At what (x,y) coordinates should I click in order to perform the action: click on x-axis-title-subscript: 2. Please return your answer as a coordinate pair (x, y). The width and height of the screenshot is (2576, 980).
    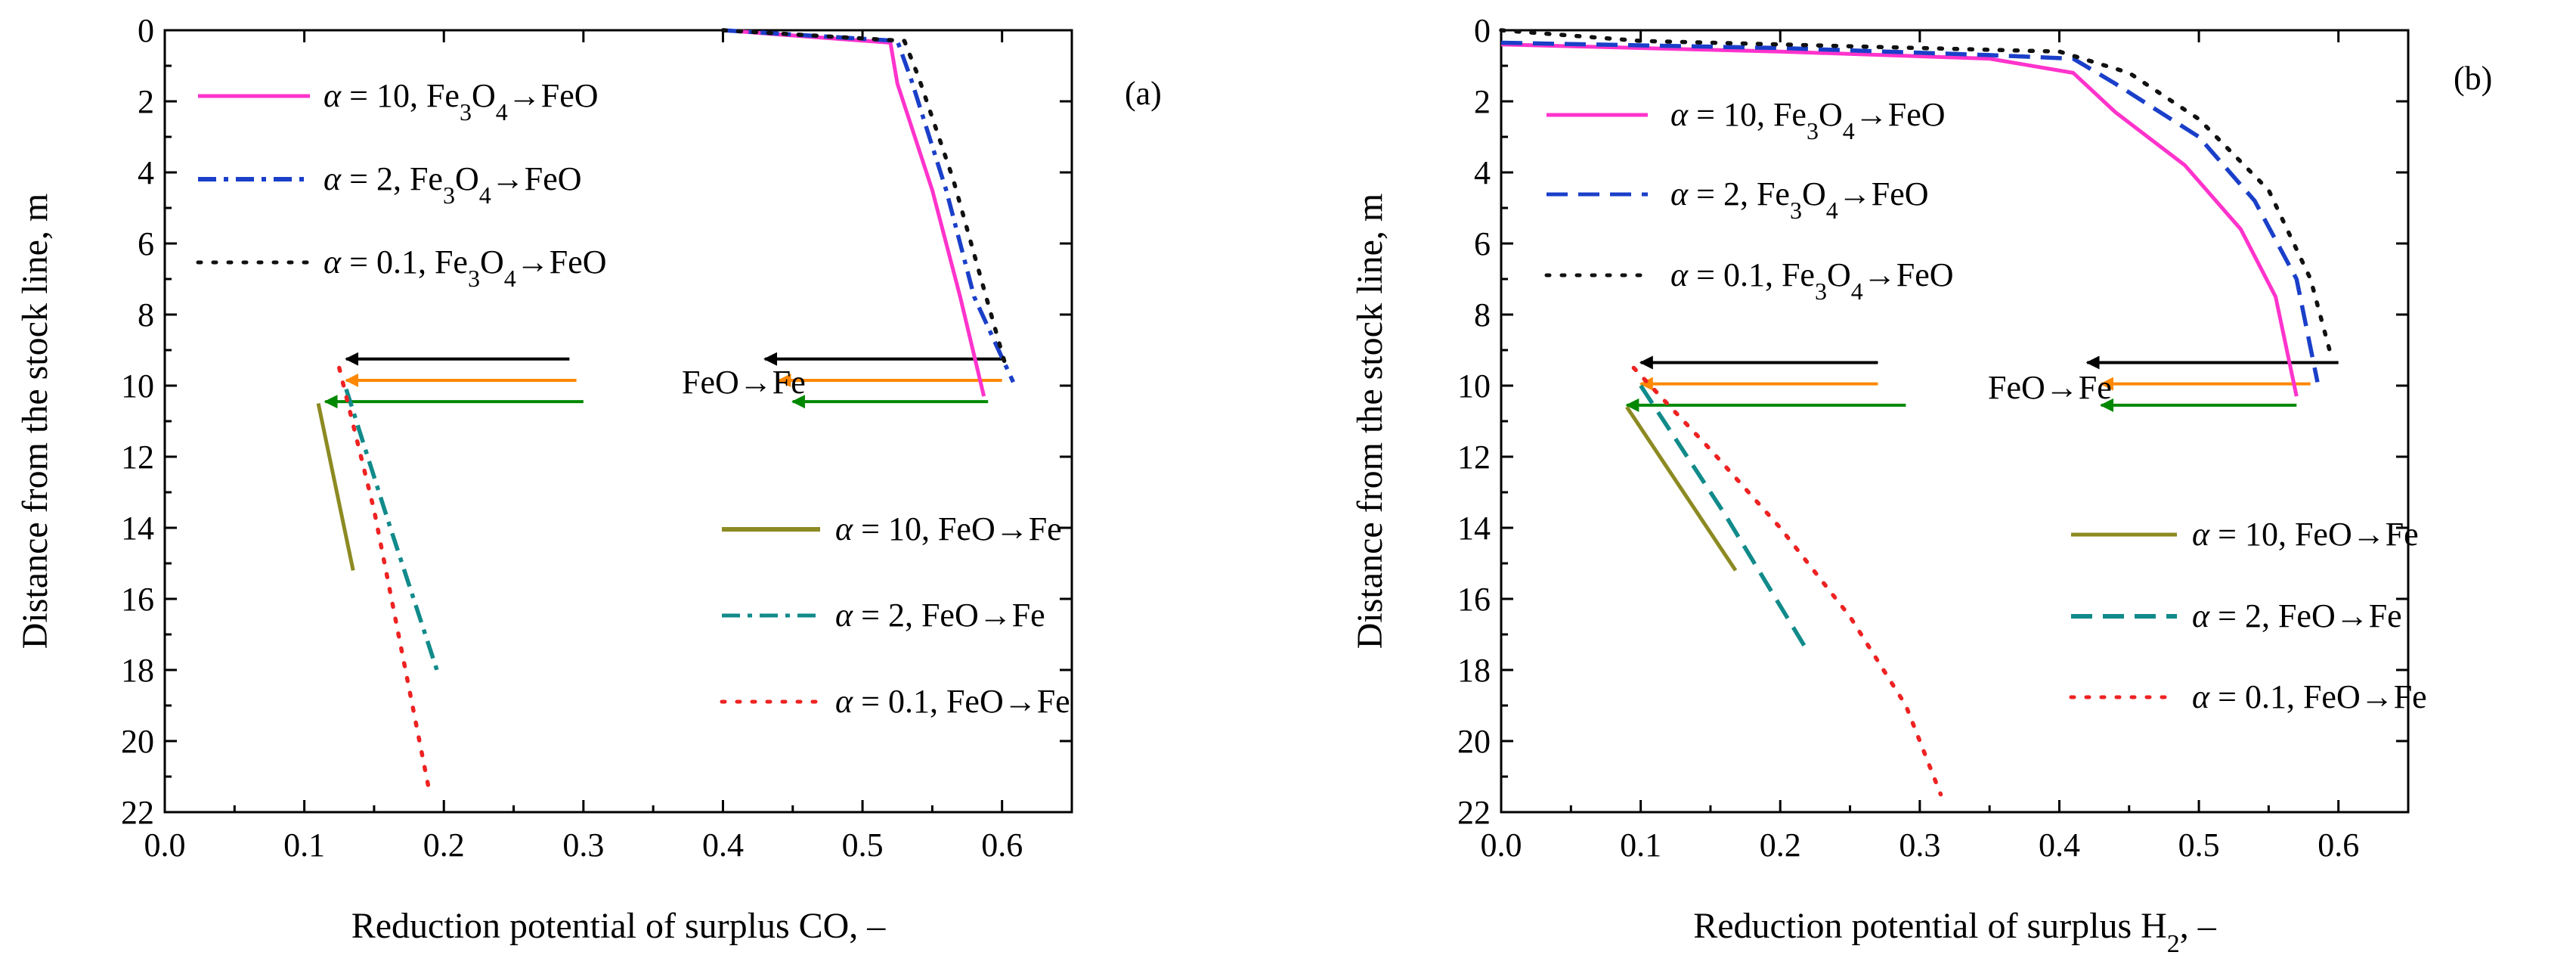
    Looking at the image, I should click on (2173, 944).